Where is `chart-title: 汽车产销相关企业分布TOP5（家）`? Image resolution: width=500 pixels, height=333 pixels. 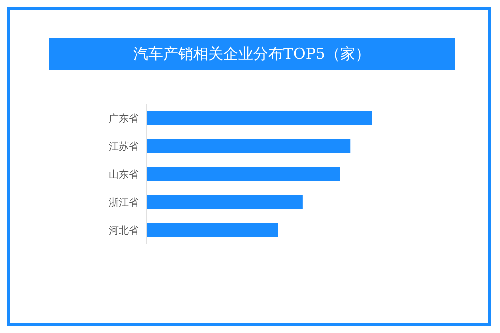
chart-title: 汽车产销相关企业分布TOP5（家） is located at coordinates (252, 54).